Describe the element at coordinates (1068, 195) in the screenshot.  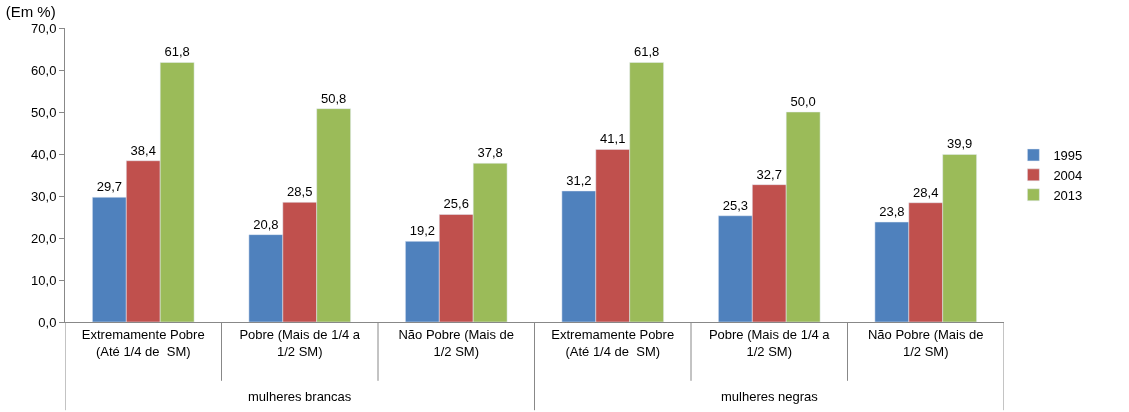
I see `legend-label: 2013` at that location.